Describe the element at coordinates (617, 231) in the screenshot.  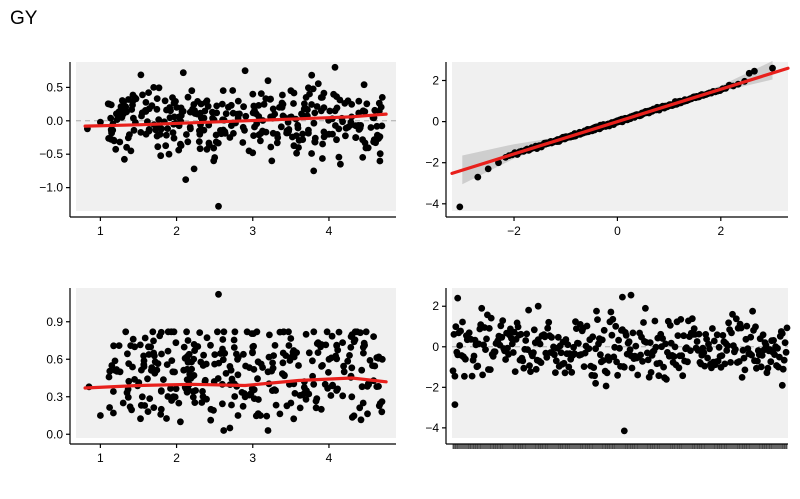
I see `x-tick-label: 0` at that location.